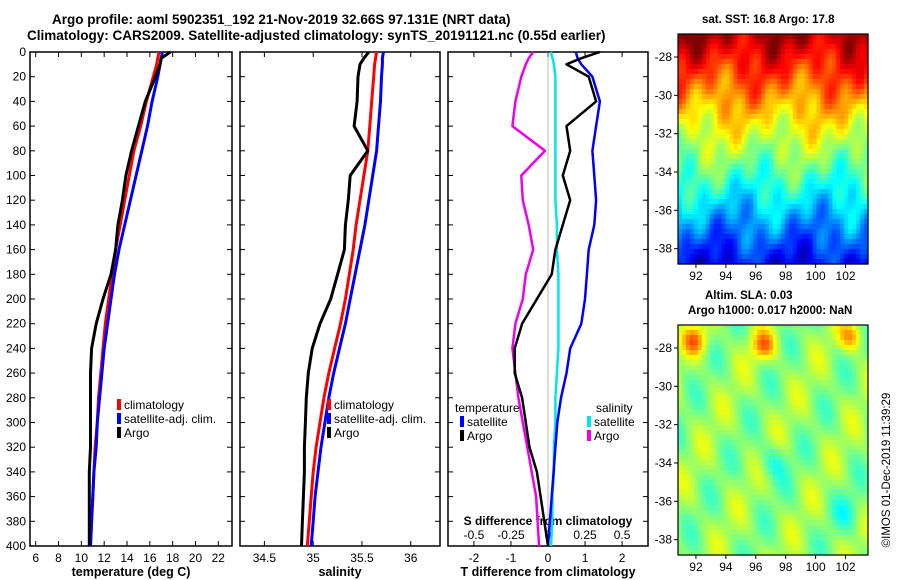  What do you see at coordinates (20, 126) in the screenshot?
I see `depth-tick-label: 60` at bounding box center [20, 126].